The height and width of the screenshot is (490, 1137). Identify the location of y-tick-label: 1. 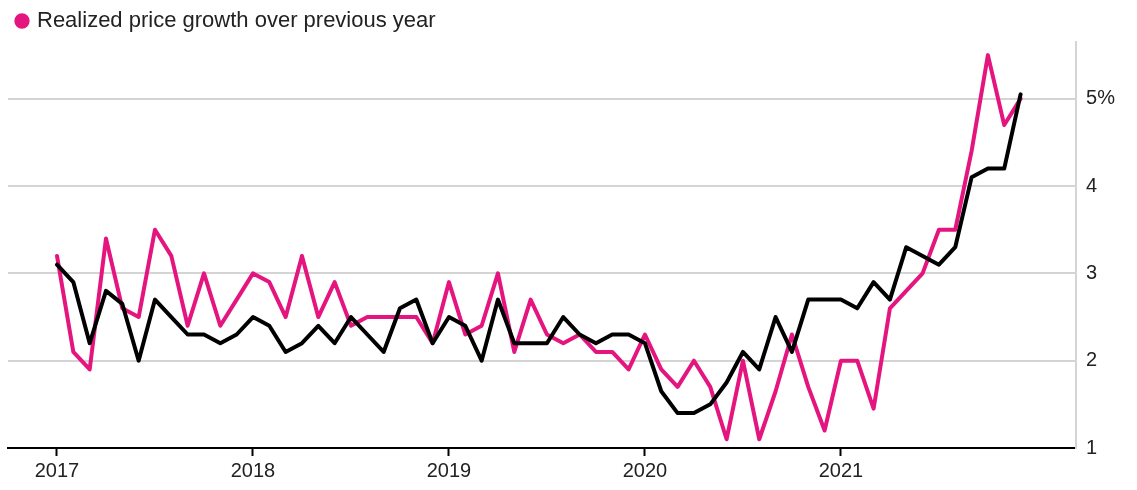
(1092, 446).